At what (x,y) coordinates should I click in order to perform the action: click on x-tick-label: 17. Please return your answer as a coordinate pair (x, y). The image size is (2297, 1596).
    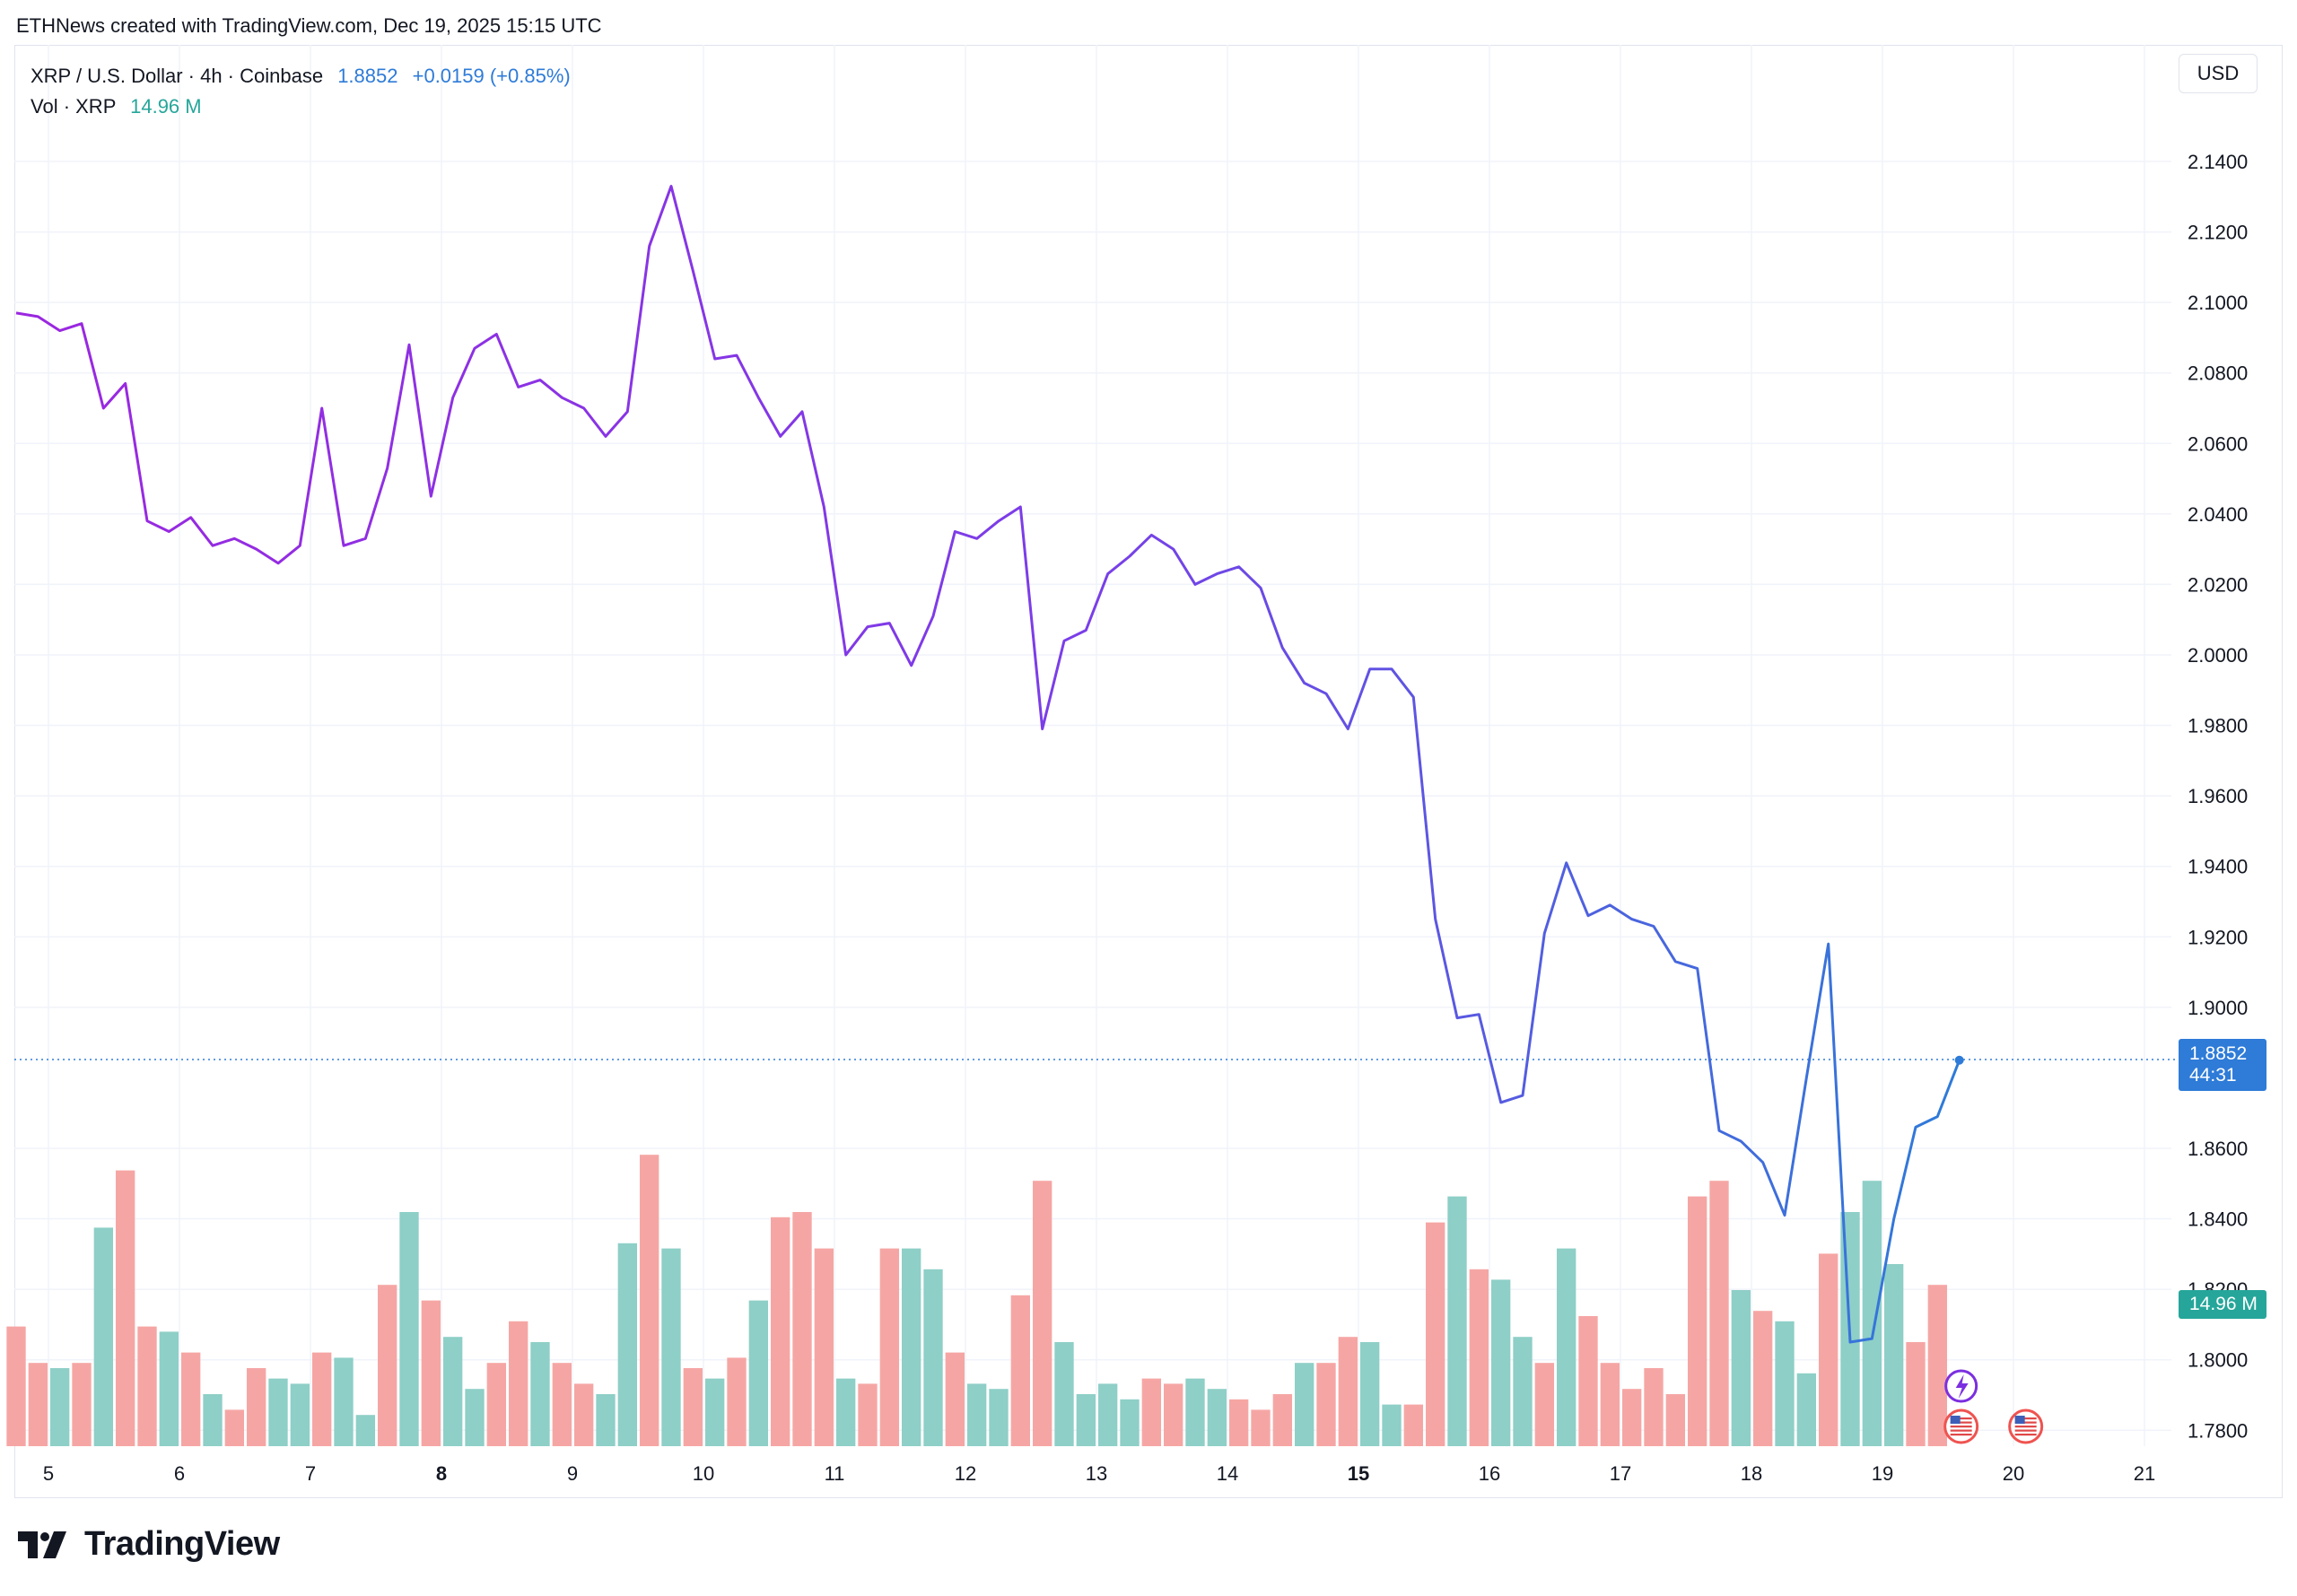
    Looking at the image, I should click on (1620, 1473).